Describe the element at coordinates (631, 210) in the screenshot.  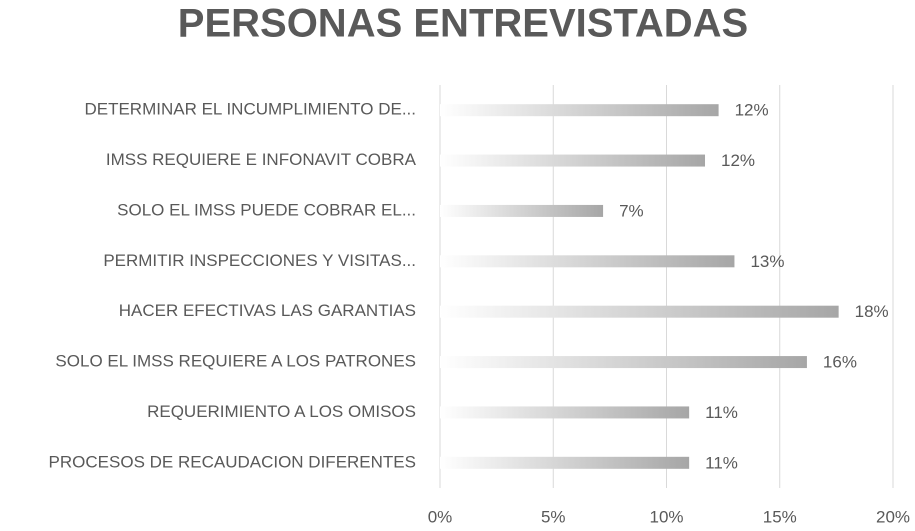
I see `data-label: 7%` at that location.